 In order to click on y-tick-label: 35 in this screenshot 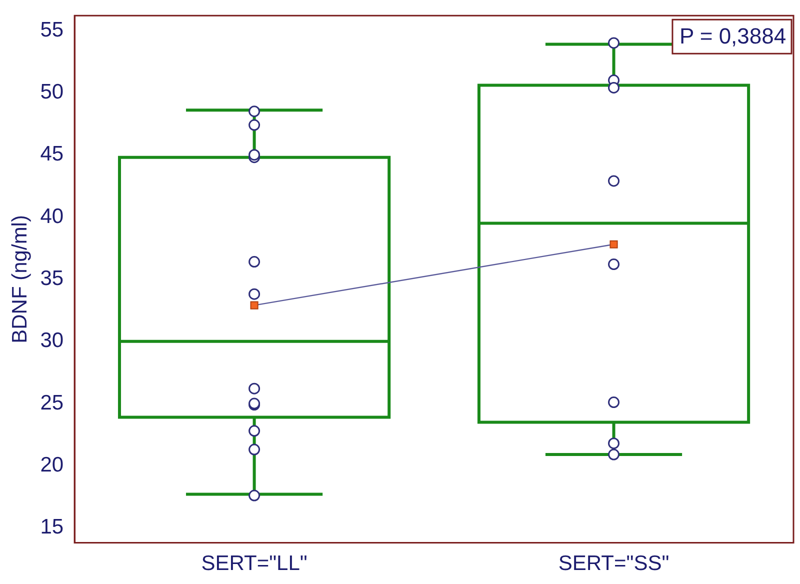, I will do `click(52, 278)`.